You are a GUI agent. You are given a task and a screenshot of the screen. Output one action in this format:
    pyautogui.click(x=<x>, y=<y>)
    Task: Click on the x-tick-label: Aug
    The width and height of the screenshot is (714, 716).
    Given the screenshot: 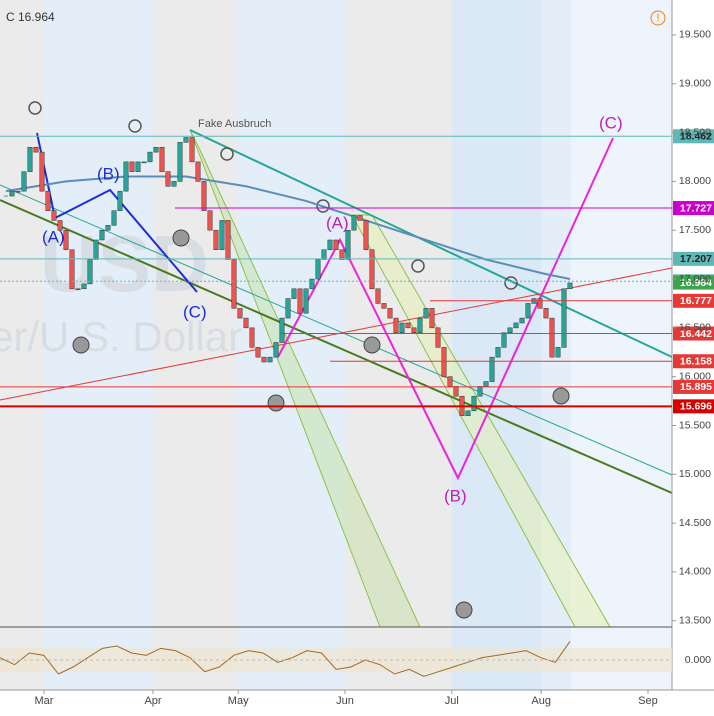 What is the action you would take?
    pyautogui.click(x=541, y=701)
    